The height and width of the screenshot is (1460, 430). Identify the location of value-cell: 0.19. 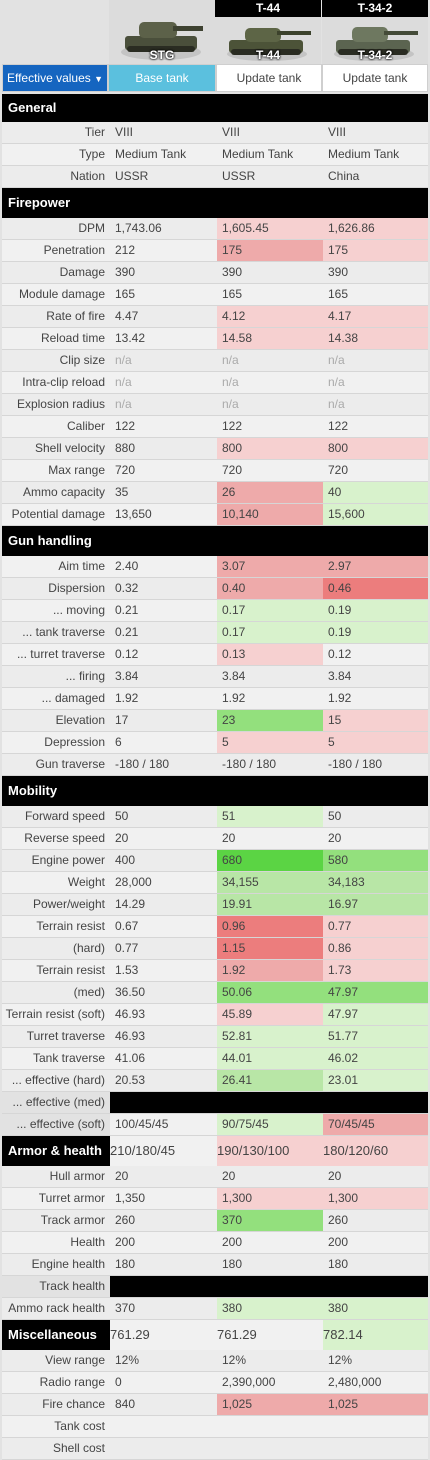
(375, 610).